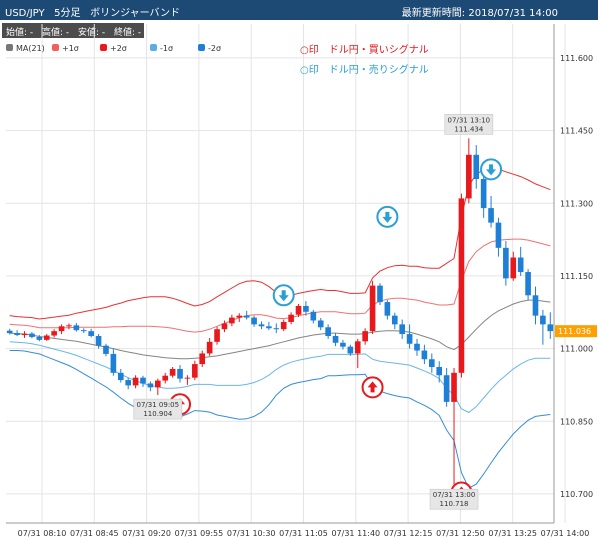 This screenshot has width=598, height=539. I want to click on annotation-text: 07/31 09:05, so click(158, 405).